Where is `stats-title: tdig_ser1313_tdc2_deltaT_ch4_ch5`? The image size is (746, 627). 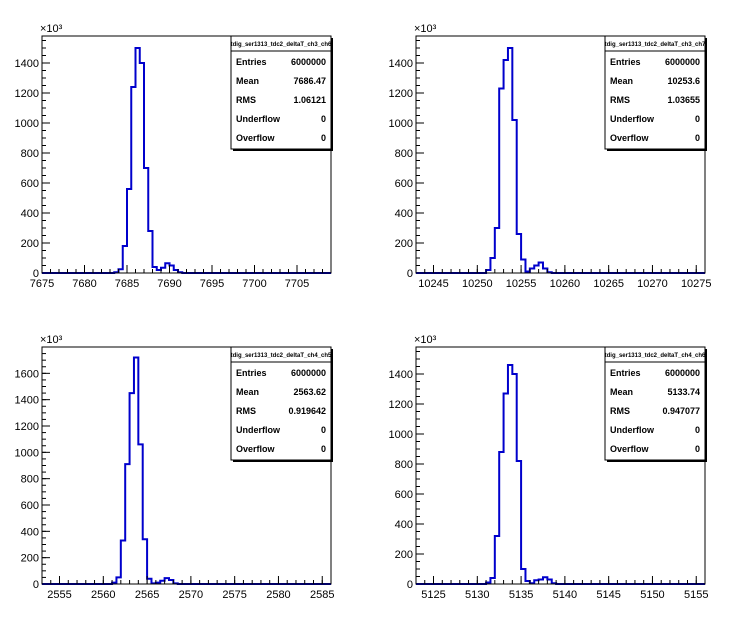 stats-title: tdig_ser1313_tdc2_deltaT_ch4_ch5 is located at coordinates (281, 356).